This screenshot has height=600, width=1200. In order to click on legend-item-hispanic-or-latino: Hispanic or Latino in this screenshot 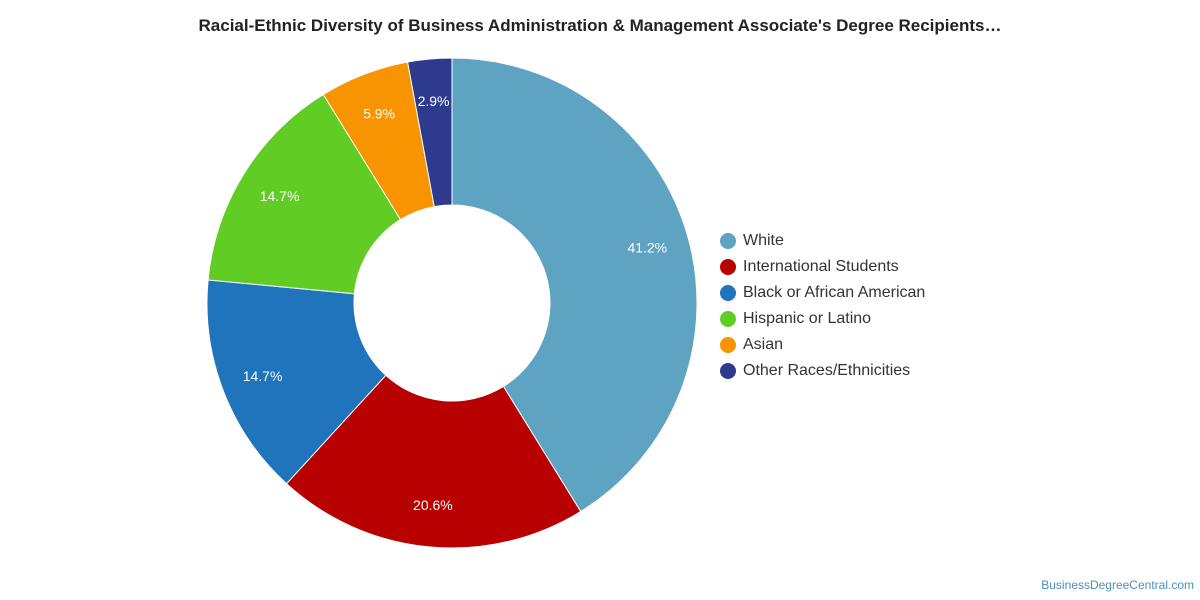, I will do `click(822, 319)`.